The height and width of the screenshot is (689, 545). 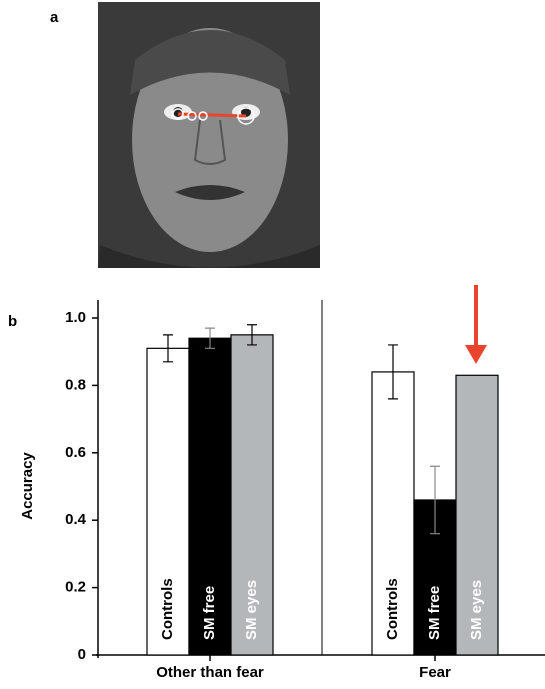 I want to click on x-tick-label: Fear, so click(x=435, y=672).